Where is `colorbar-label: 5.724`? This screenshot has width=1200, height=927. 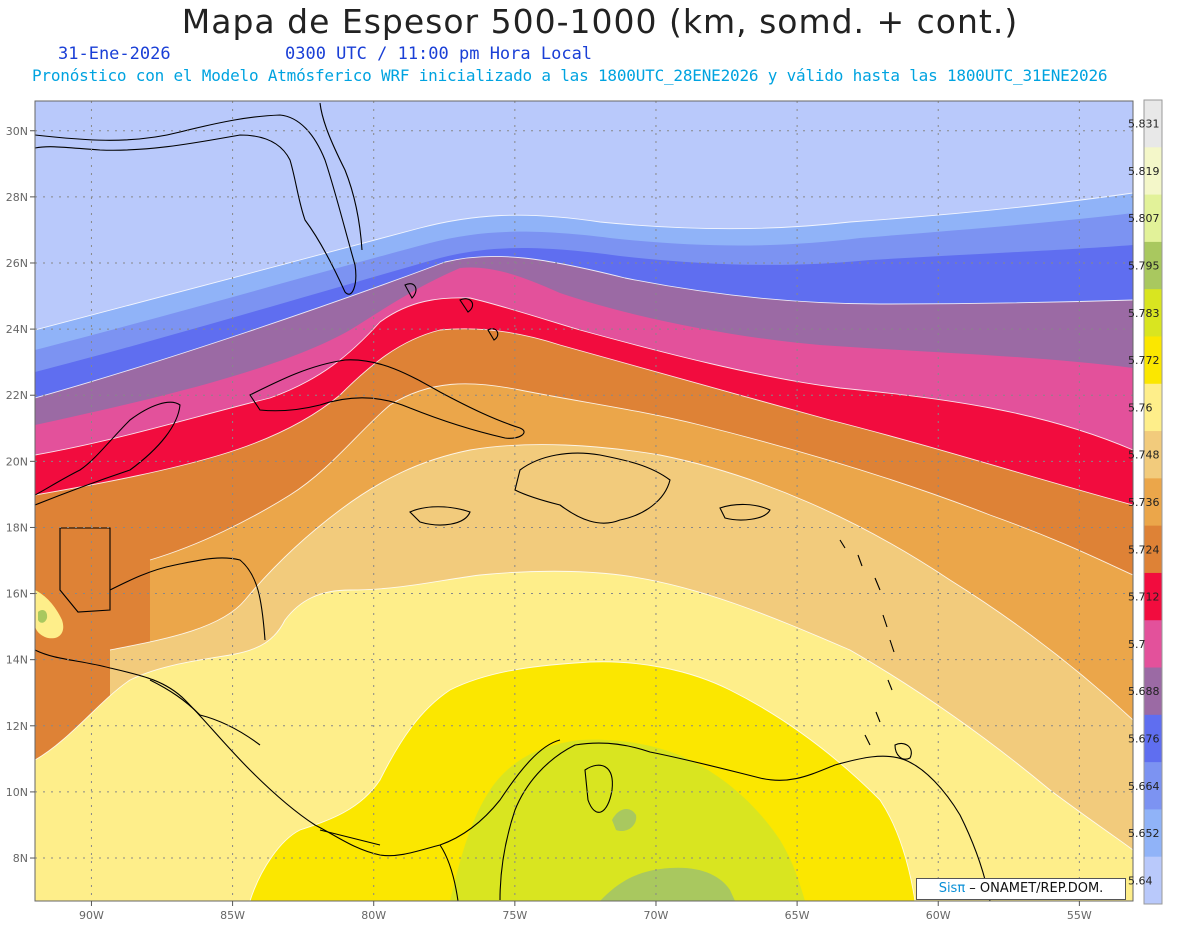
colorbar-label: 5.724 is located at coordinates (1144, 549).